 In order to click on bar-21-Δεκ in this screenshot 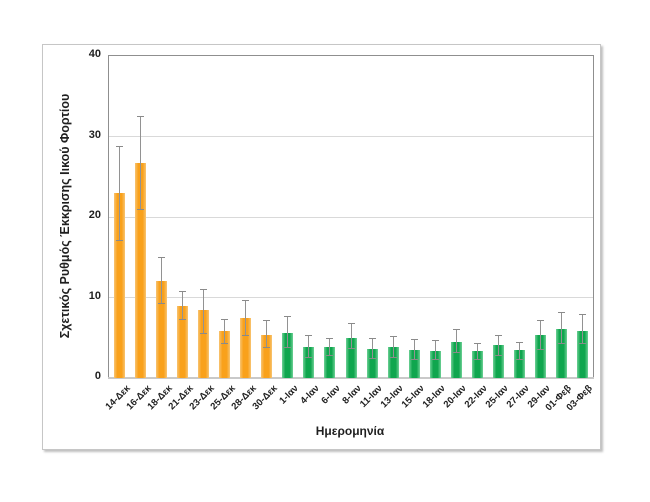, I will do `click(183, 341)`.